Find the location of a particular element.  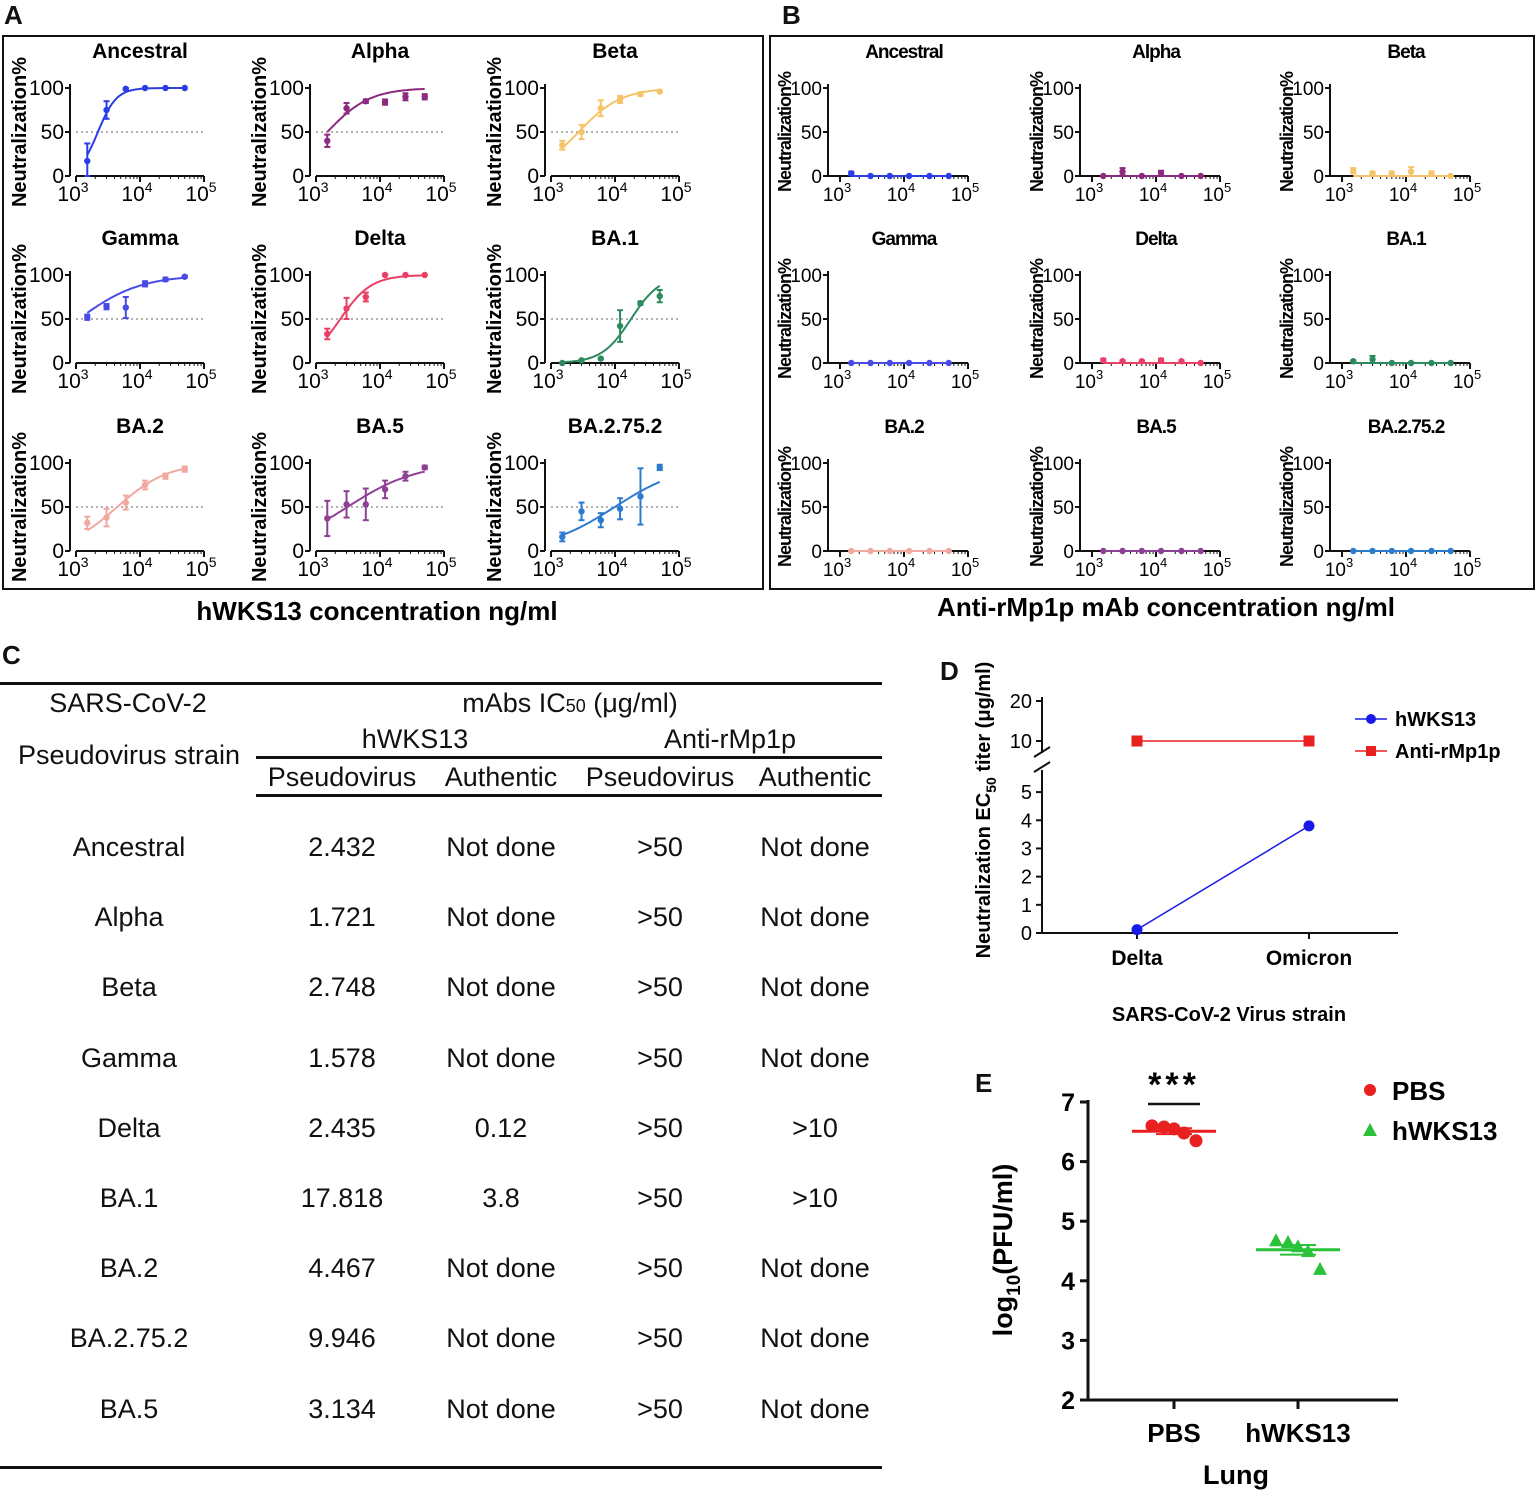

panel-a-ba-2-75-2-data-point is located at coordinates (640, 496).